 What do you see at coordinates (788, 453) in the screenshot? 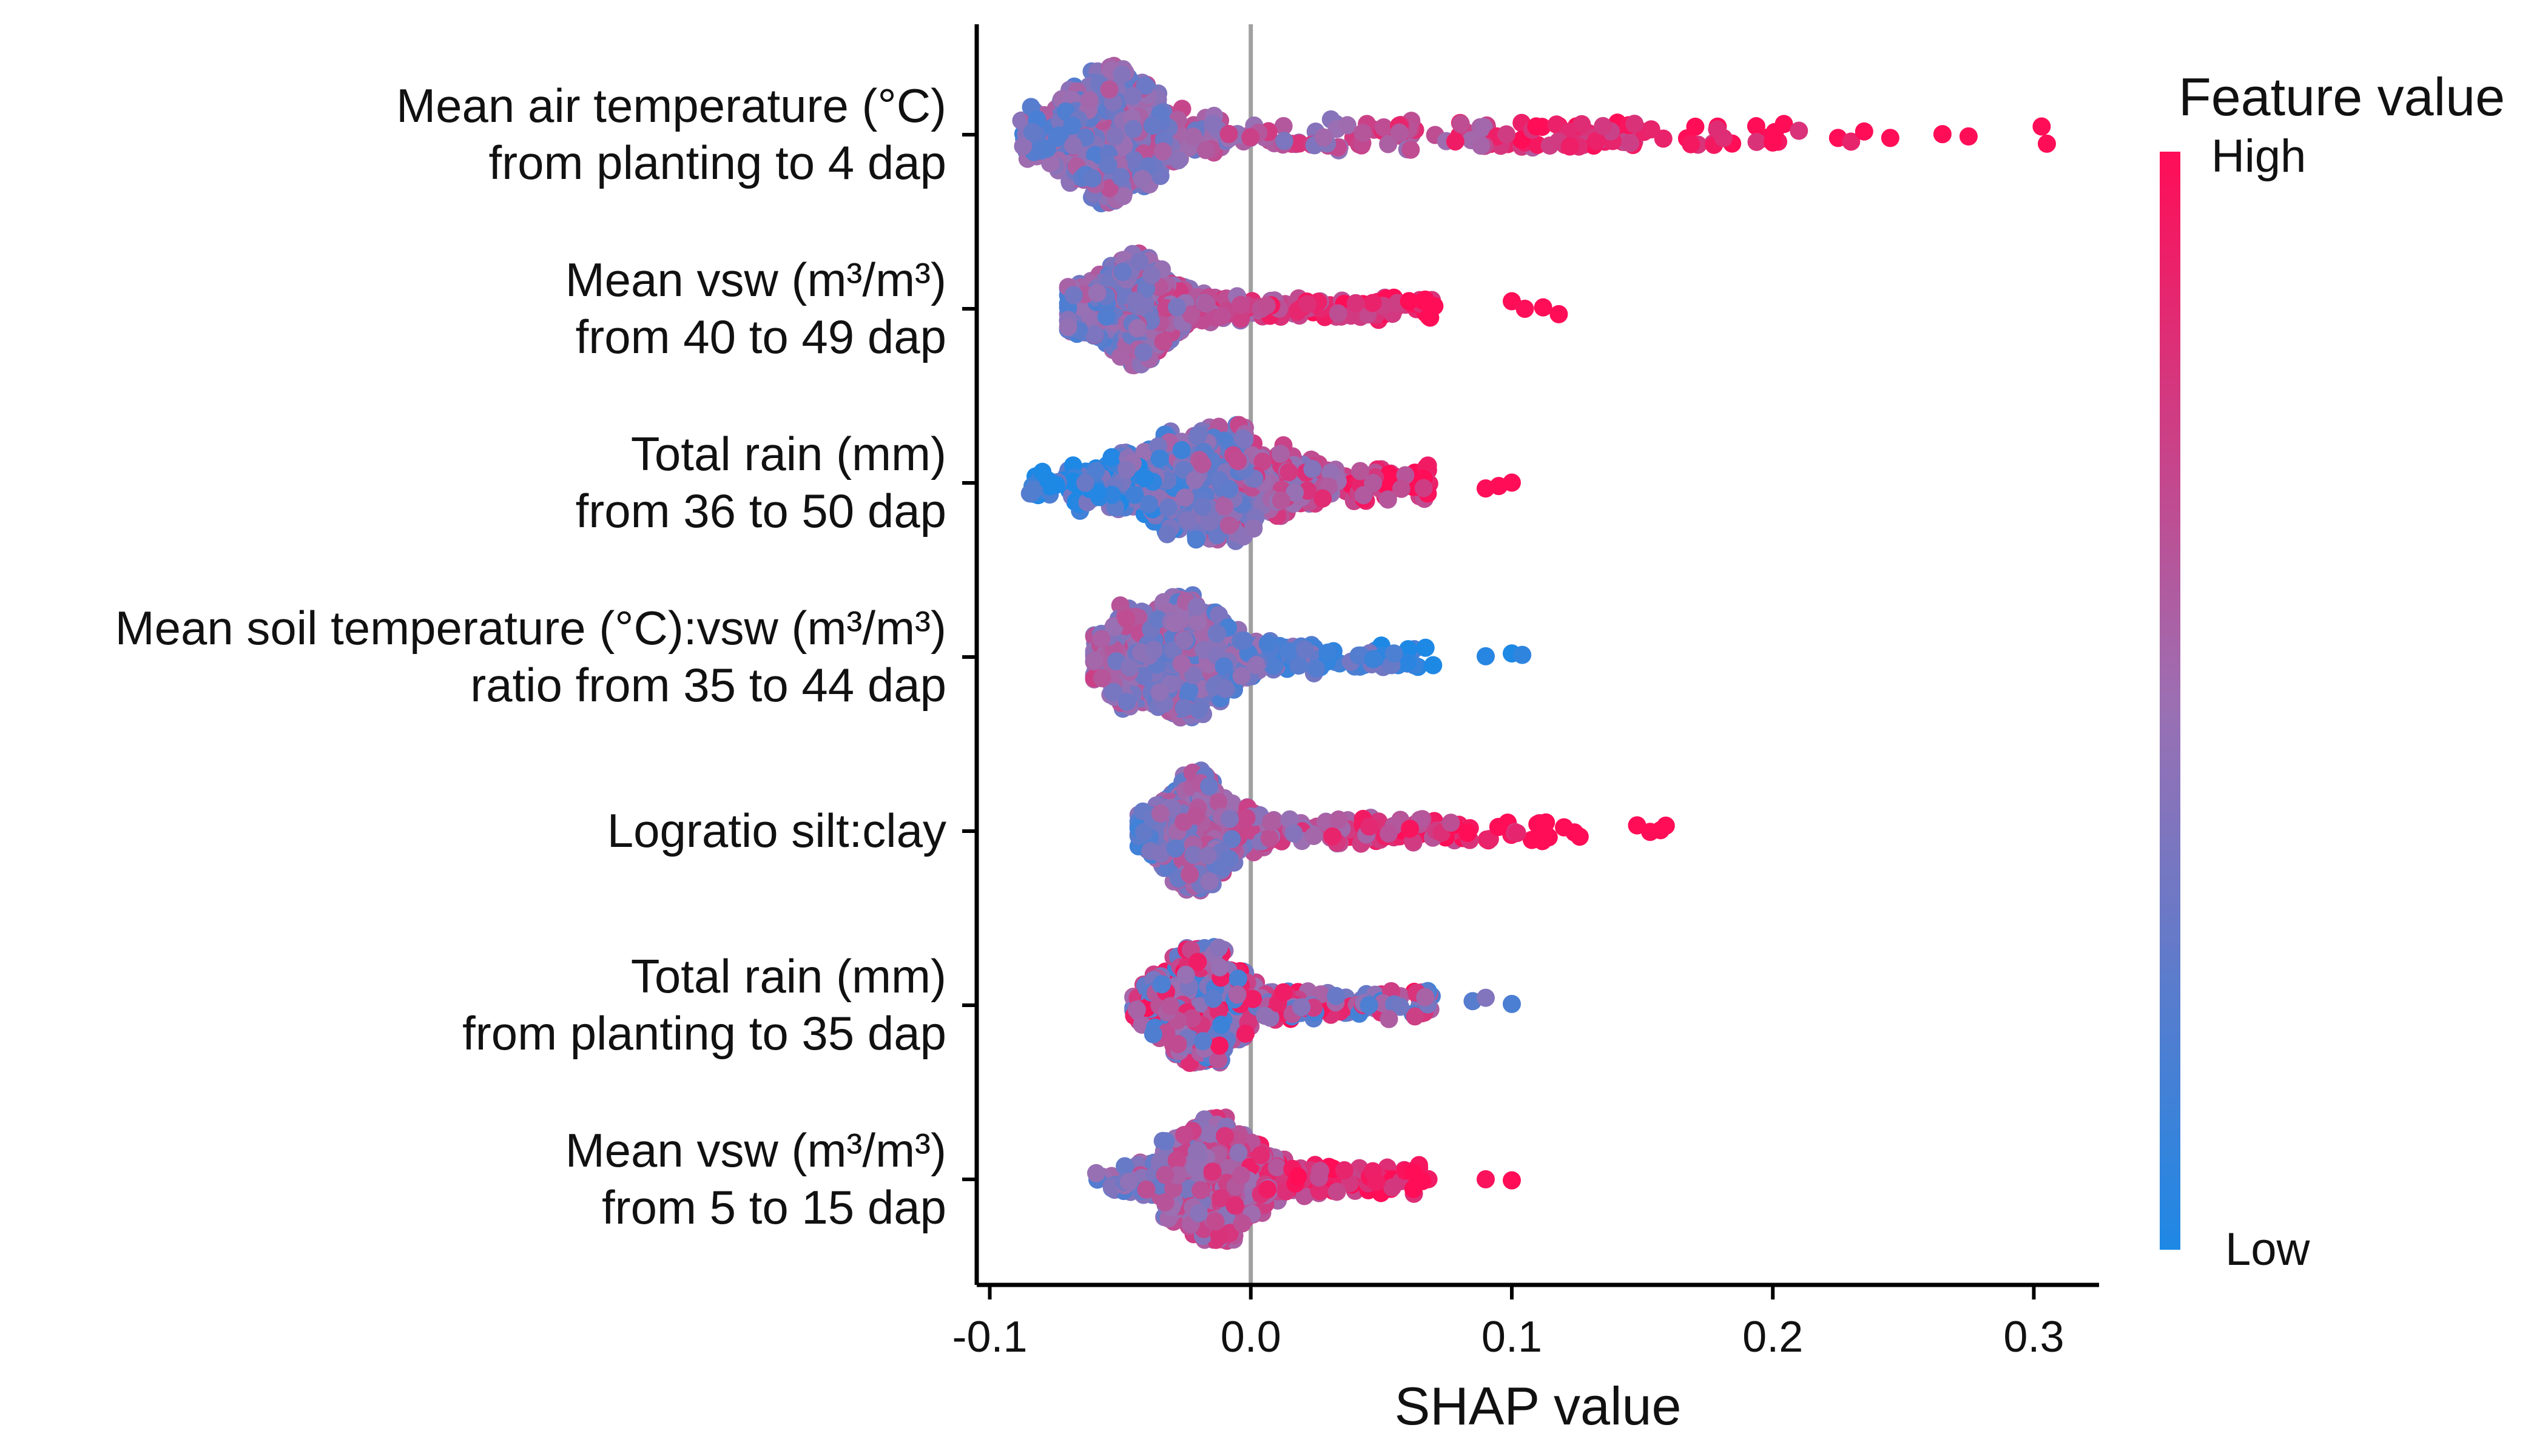
I see `feature-label-line: Total rain (mm)` at bounding box center [788, 453].